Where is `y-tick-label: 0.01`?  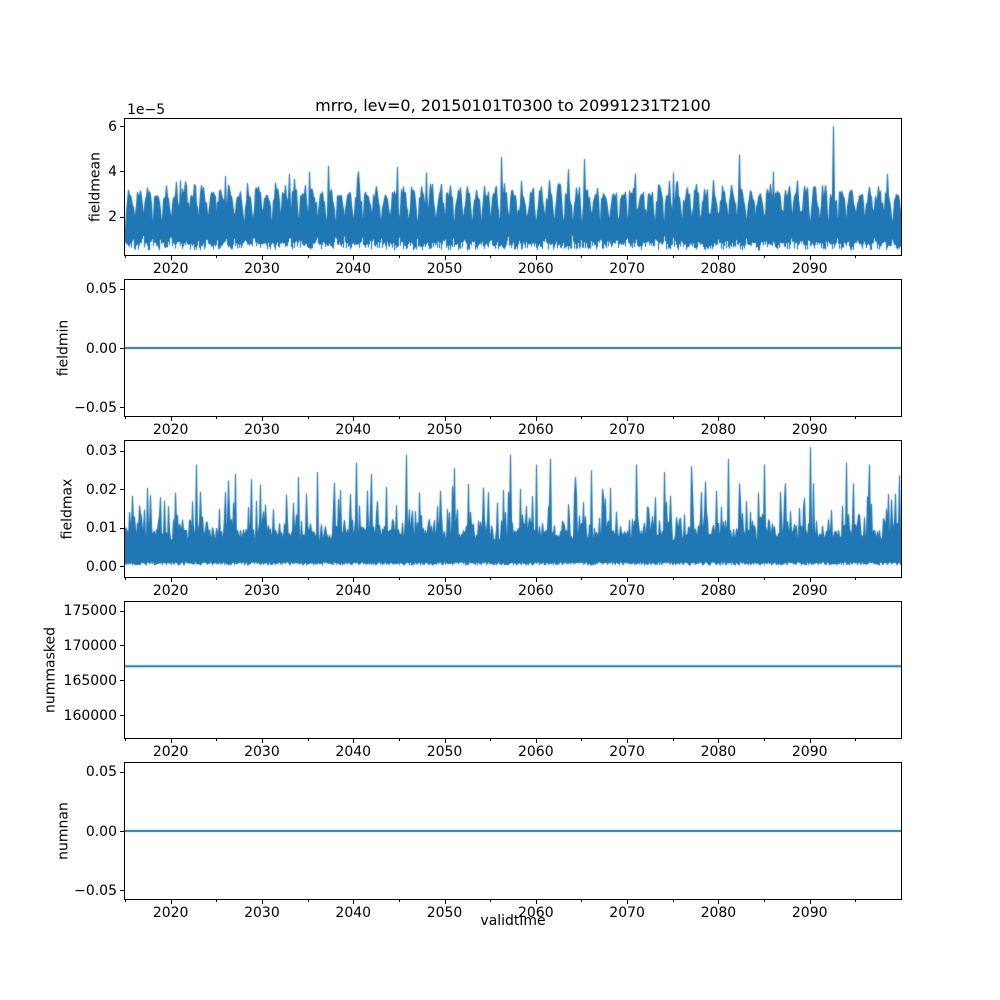 y-tick-label: 0.01 is located at coordinates (101, 528).